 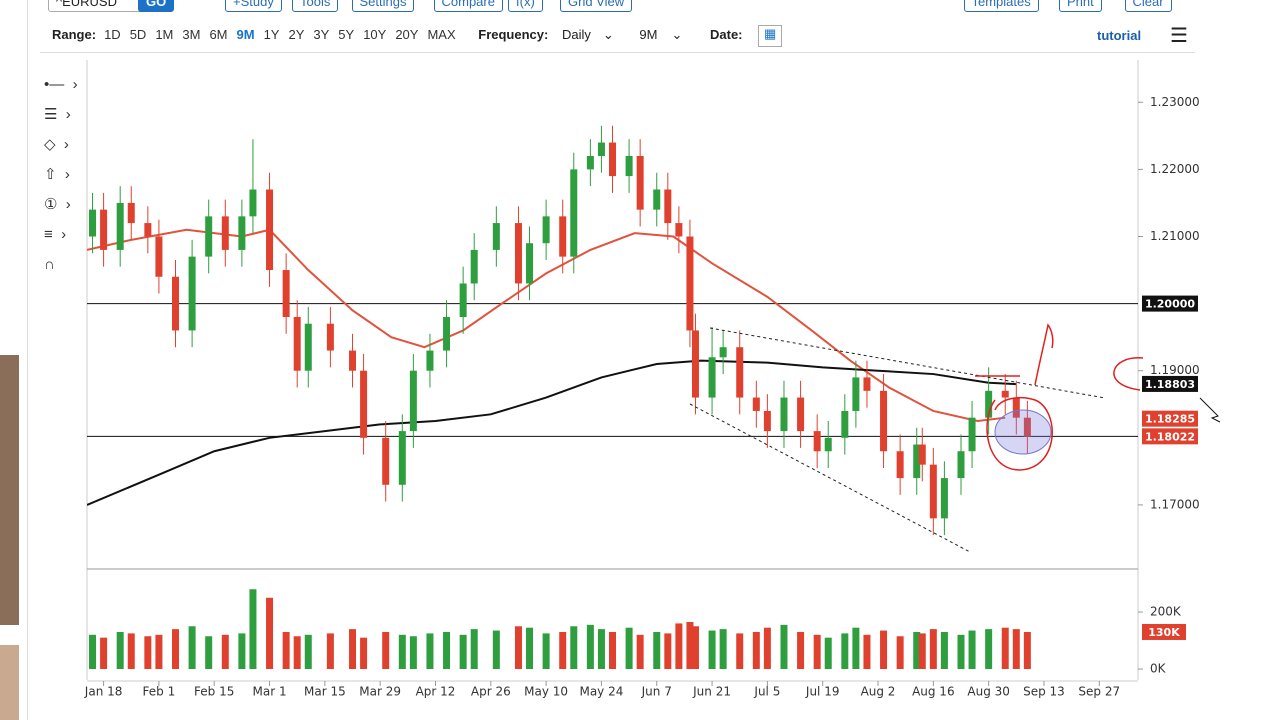 What do you see at coordinates (648, 35) in the screenshot?
I see `period-select: 9M` at bounding box center [648, 35].